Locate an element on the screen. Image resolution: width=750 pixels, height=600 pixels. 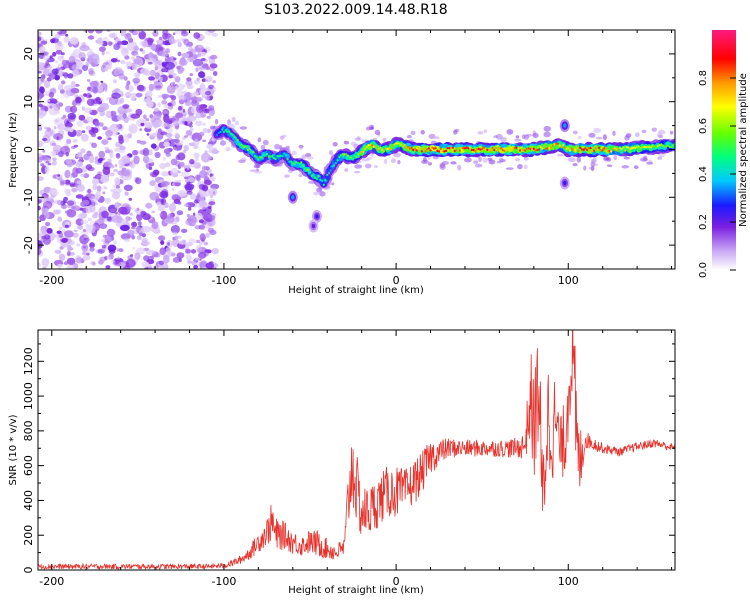
secondary-blob is located at coordinates (313, 226).